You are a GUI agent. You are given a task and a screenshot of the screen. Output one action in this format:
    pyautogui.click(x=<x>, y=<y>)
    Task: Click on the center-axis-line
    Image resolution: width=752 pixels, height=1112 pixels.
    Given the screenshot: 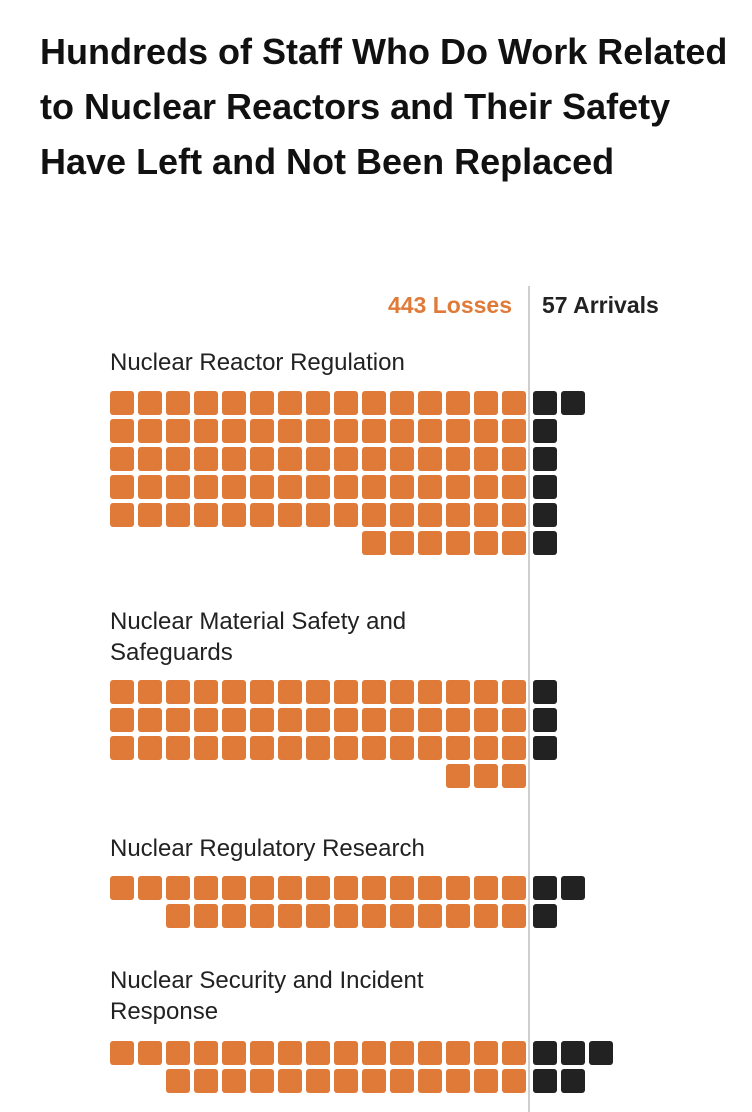 What is the action you would take?
    pyautogui.click(x=529, y=699)
    